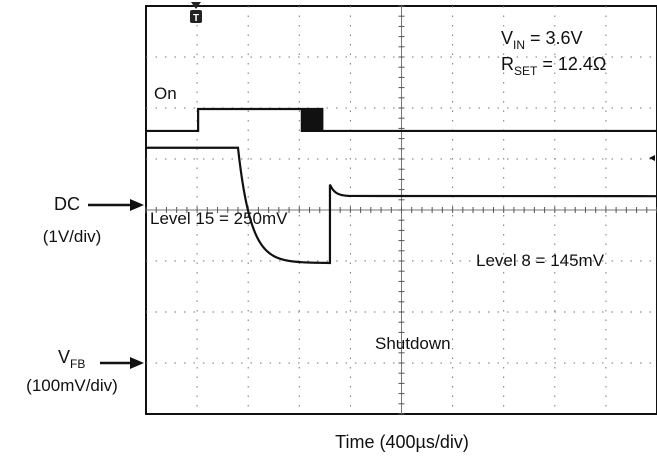 Image resolution: width=657 pixels, height=459 pixels. What do you see at coordinates (401, 120) in the screenshot?
I see `trace-dc` at bounding box center [401, 120].